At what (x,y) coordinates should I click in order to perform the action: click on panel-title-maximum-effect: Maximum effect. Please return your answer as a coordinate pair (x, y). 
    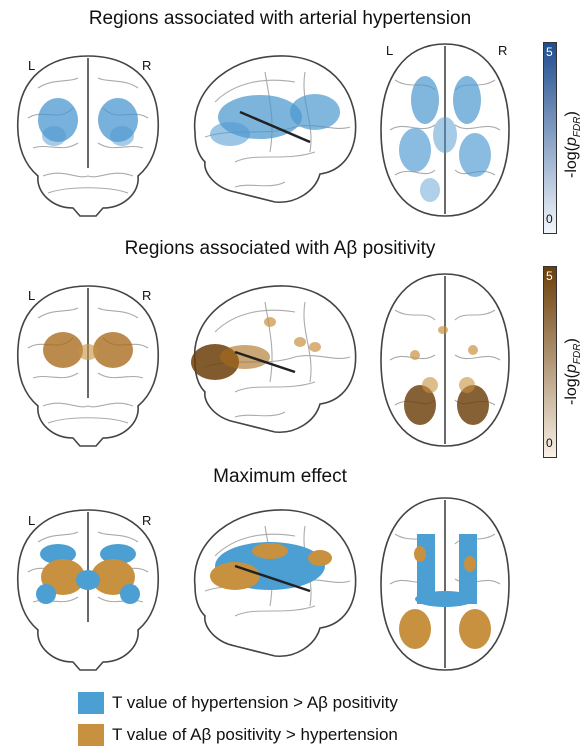
    Looking at the image, I should click on (280, 476).